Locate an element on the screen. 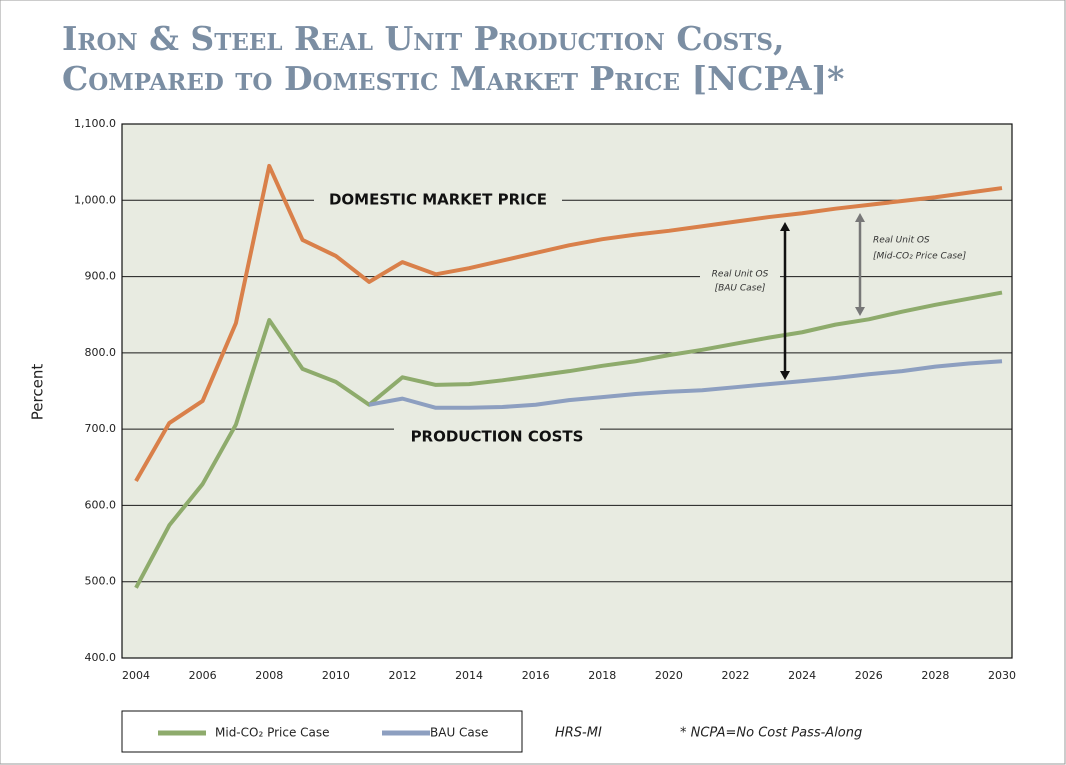 The height and width of the screenshot is (765, 1066). x-tick-label: 2016 is located at coordinates (536, 675).